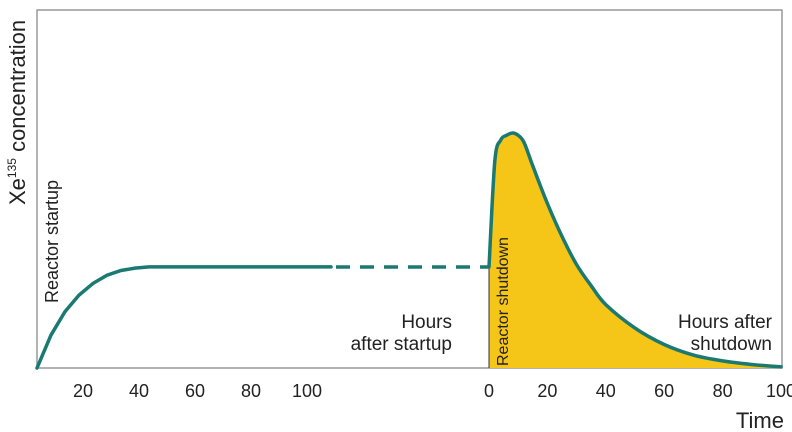  Describe the element at coordinates (503, 301) in the screenshot. I see `reactor-shutdown-label: Reactor shutdown` at that location.